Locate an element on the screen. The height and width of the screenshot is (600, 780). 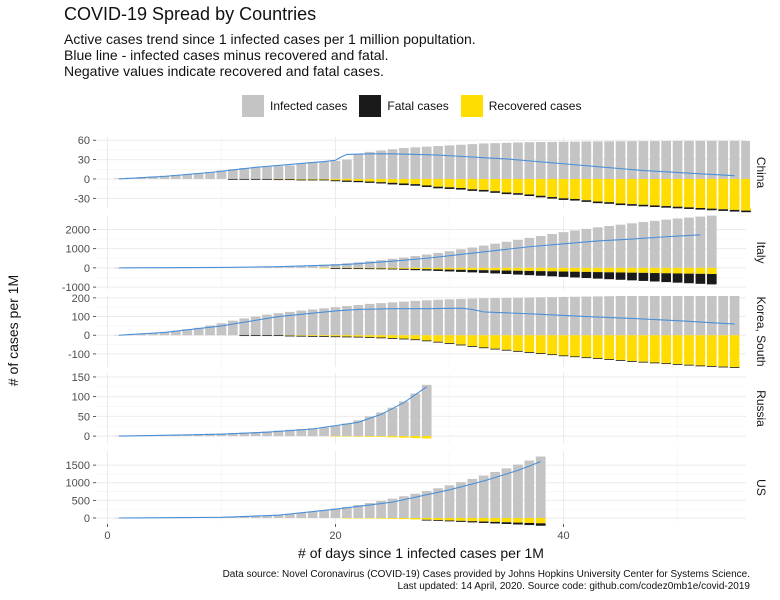
y-tick-label-korea-south-1: 0 is located at coordinates (87, 336).